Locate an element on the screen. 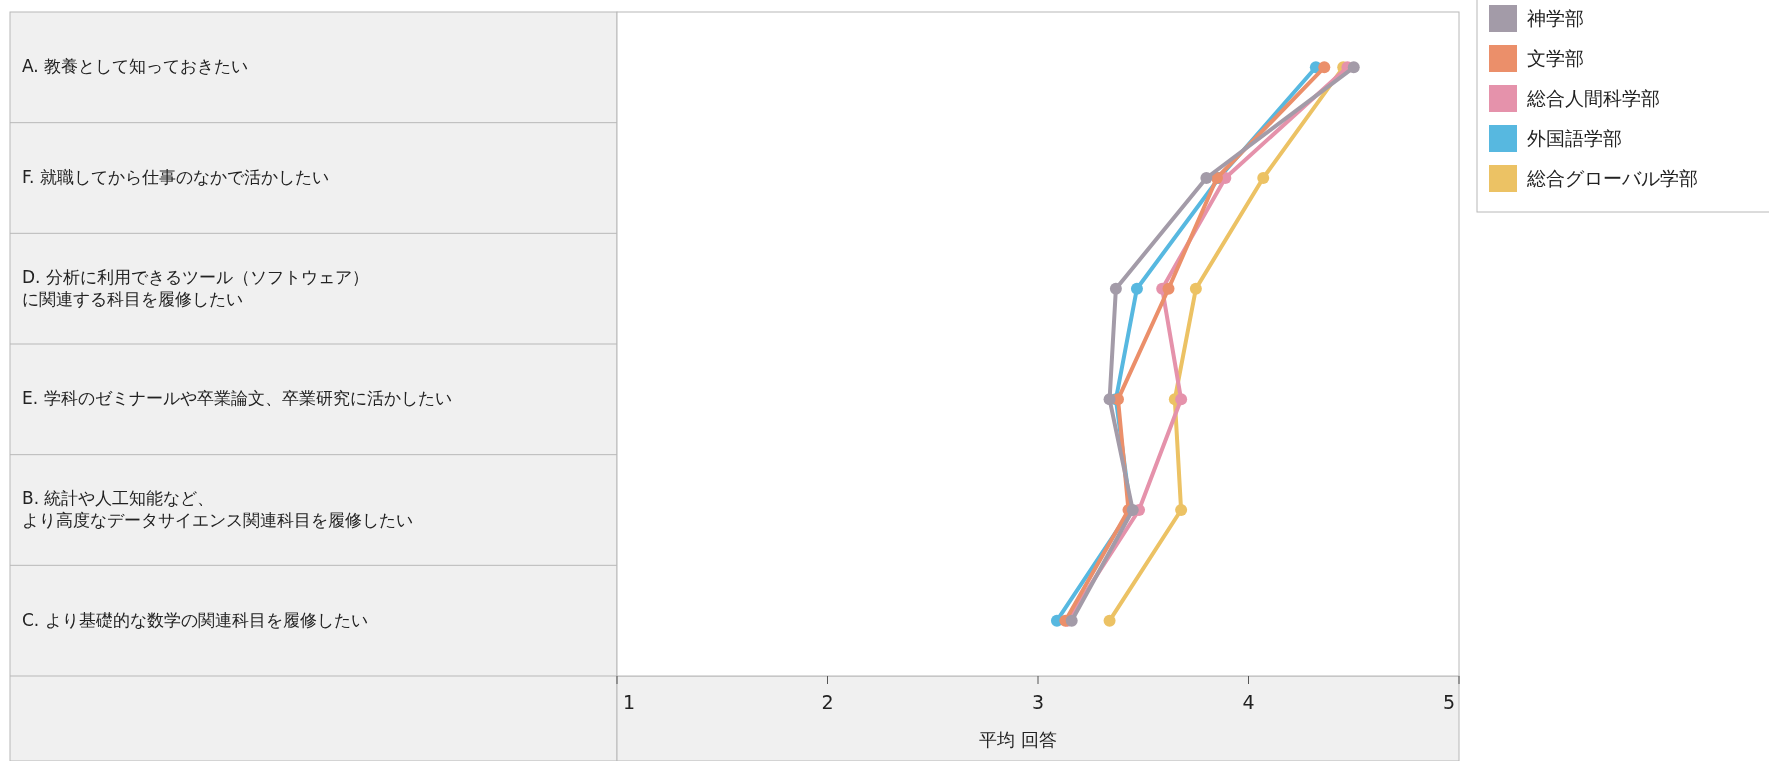  y-tick-label: E. 学科のゼミナールや卒業論文、卒業研究に活かしたい is located at coordinates (237, 398).